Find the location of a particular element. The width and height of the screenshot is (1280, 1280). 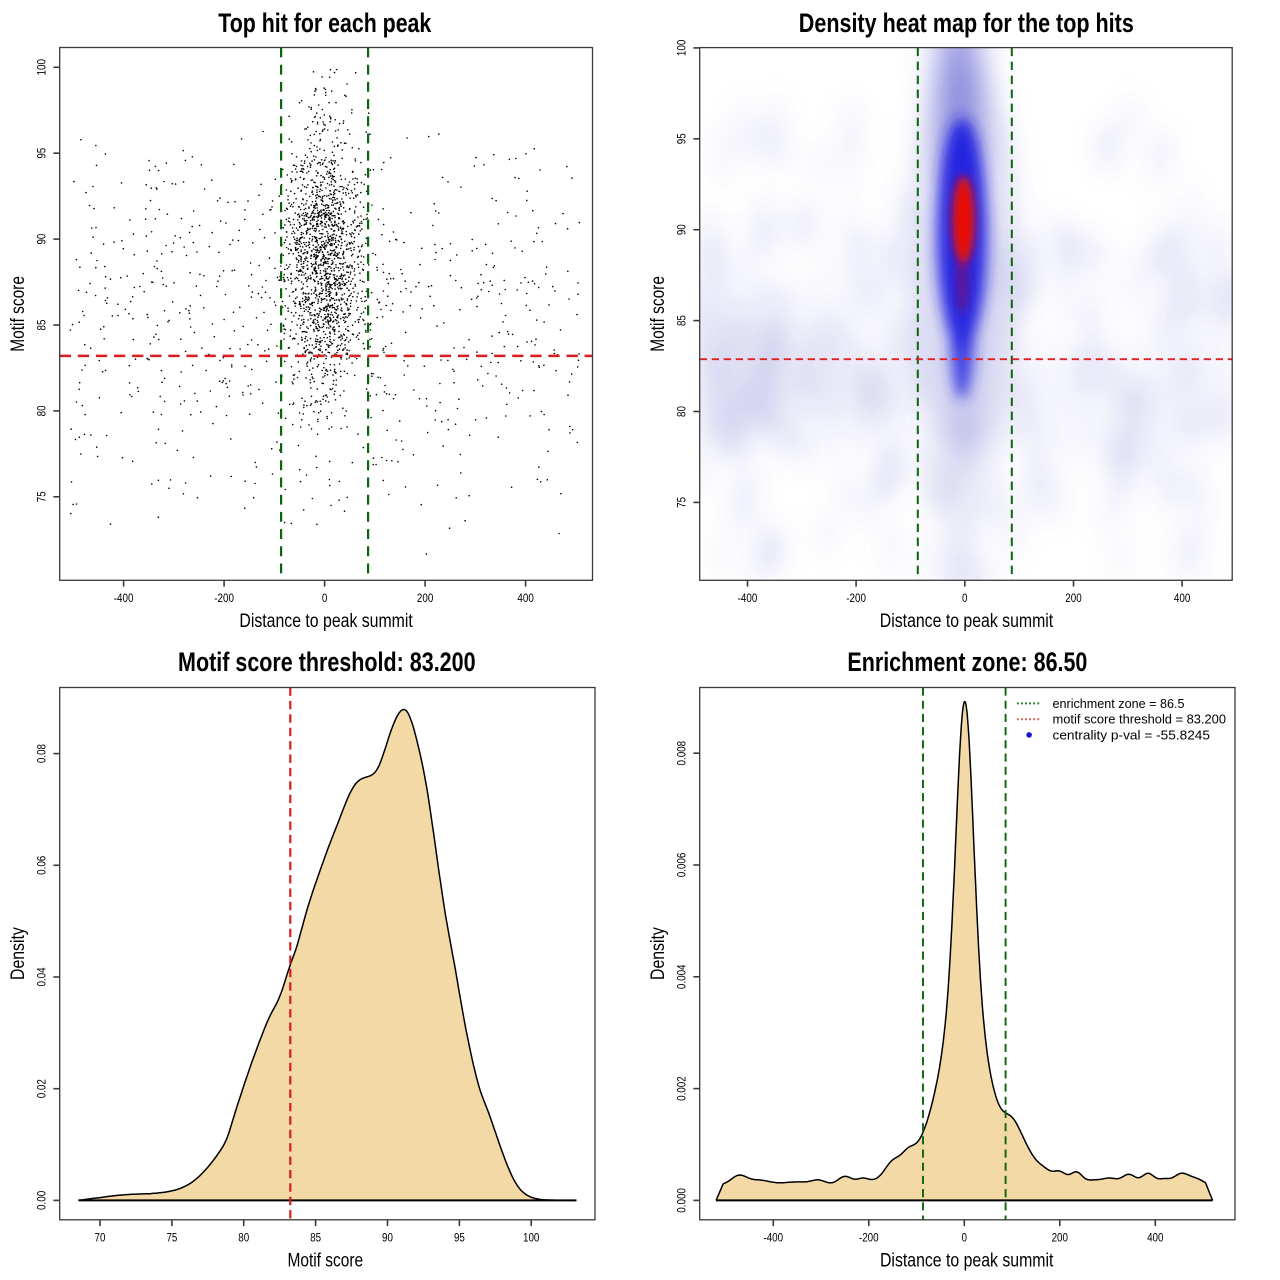

svg-text: 0.000 is located at coordinates (682, 1200).